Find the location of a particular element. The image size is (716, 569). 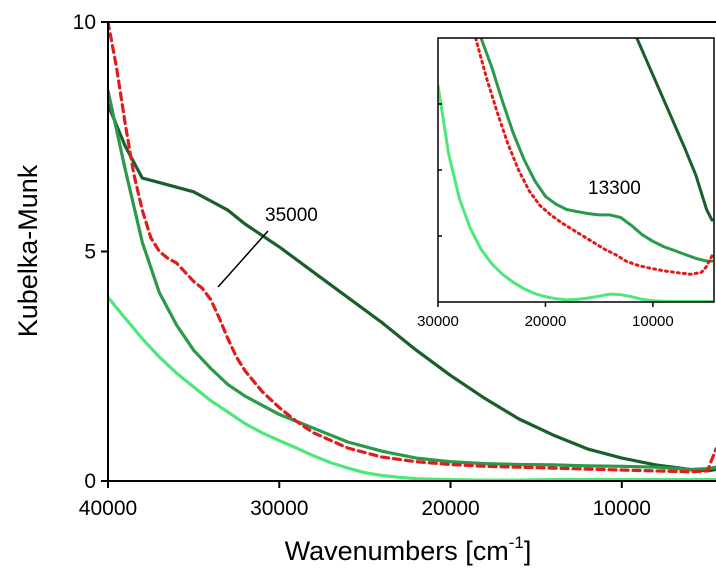

x-tick-label: 10000 is located at coordinates (622, 508).